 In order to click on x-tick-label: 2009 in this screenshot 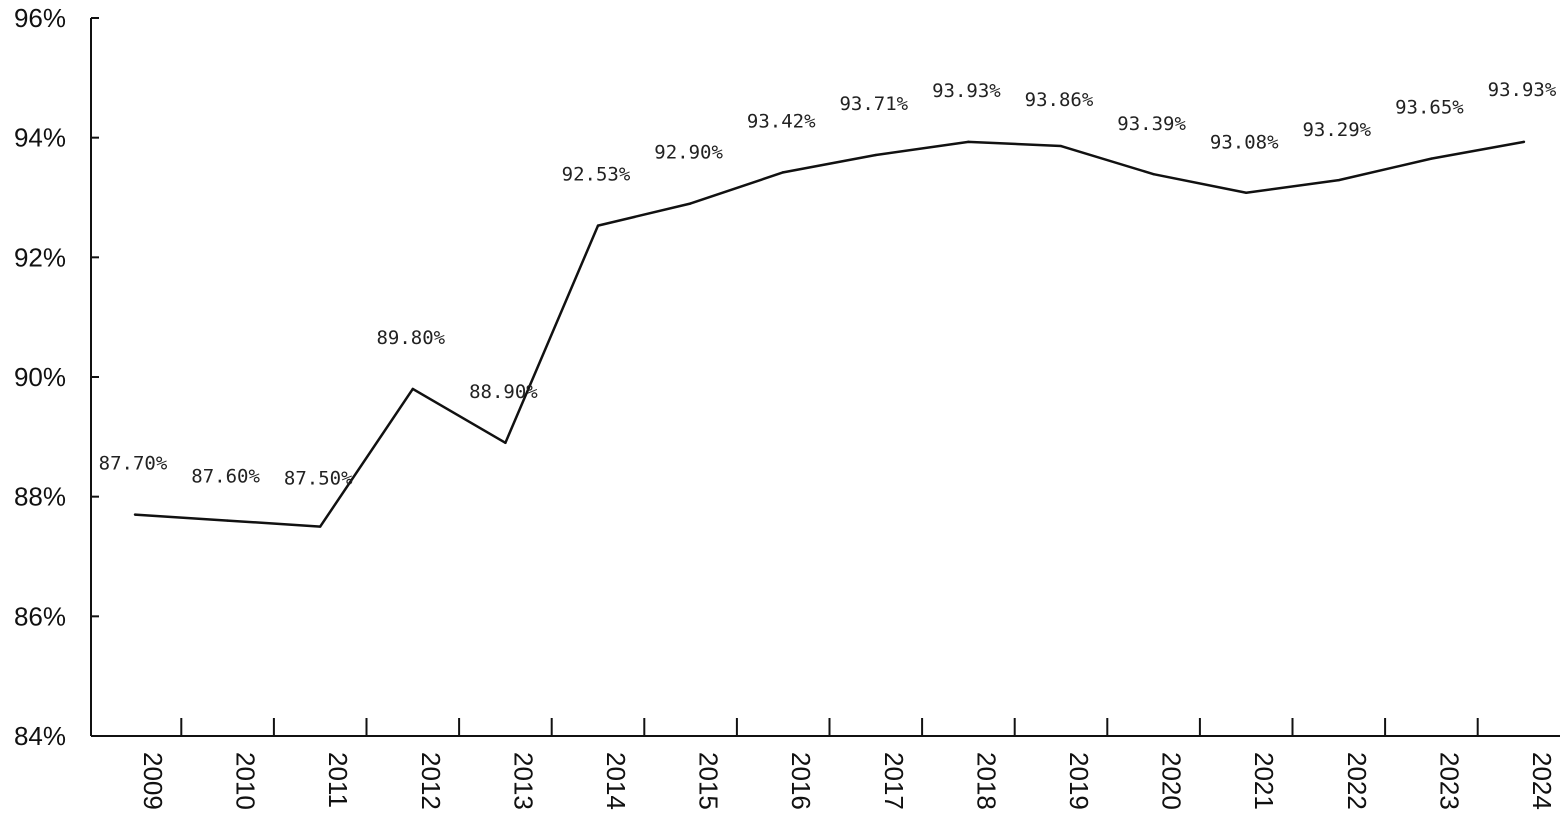, I will do `click(153, 781)`.